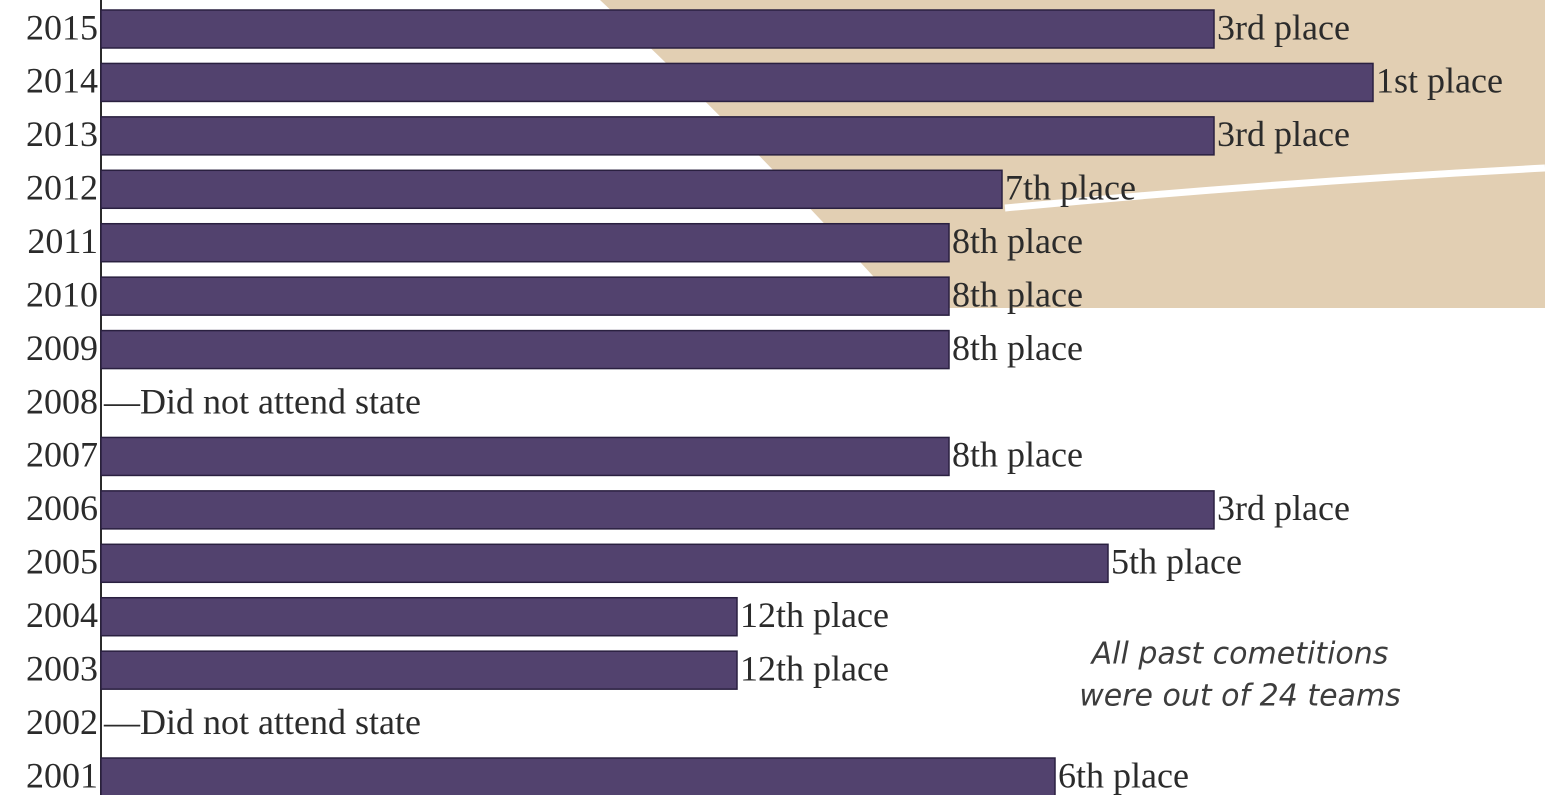 The image size is (1545, 795). I want to click on y-tick-label: 2014, so click(62, 81).